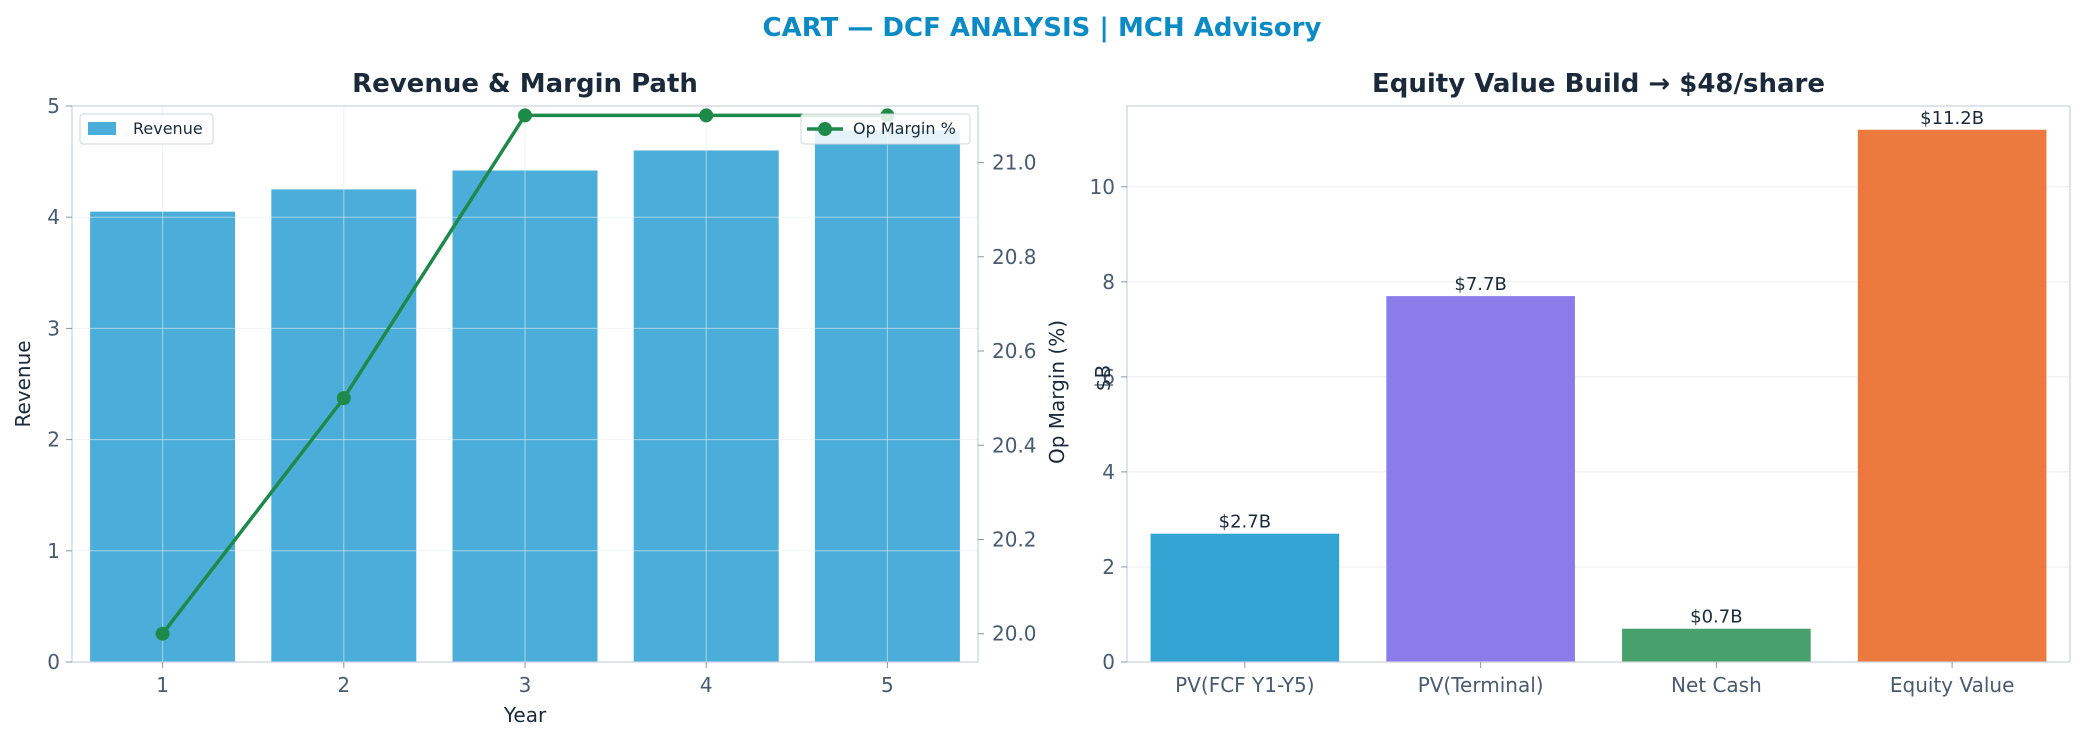  What do you see at coordinates (1108, 282) in the screenshot?
I see `y-tick-label: 8` at bounding box center [1108, 282].